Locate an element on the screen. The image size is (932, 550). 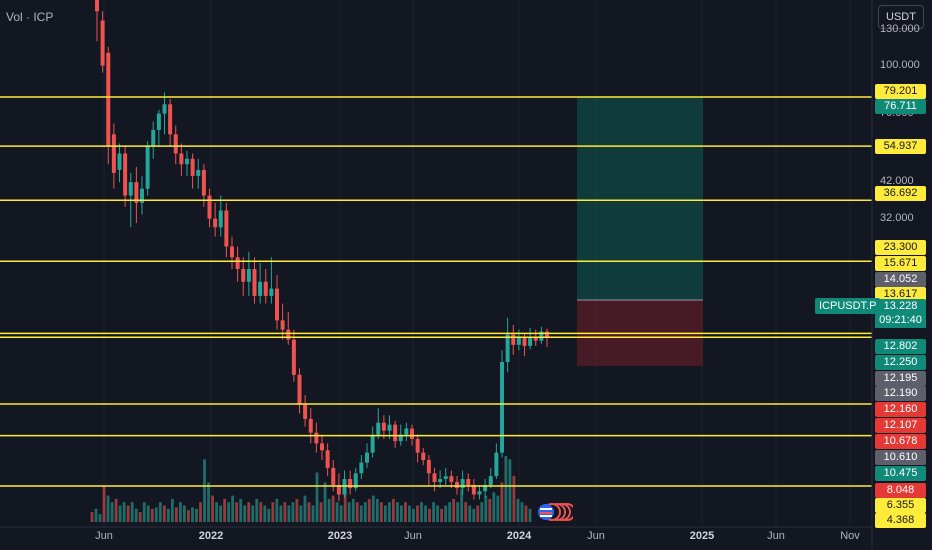
price-tick-label: 100.000 is located at coordinates (900, 64).